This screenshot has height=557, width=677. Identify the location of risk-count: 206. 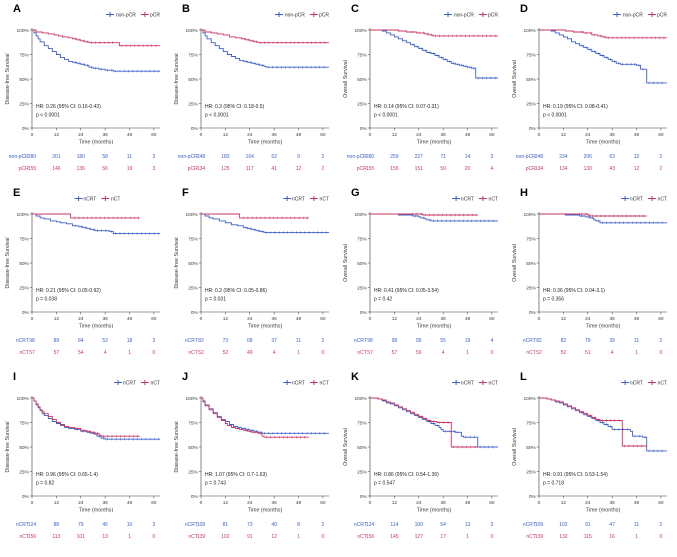
(588, 157).